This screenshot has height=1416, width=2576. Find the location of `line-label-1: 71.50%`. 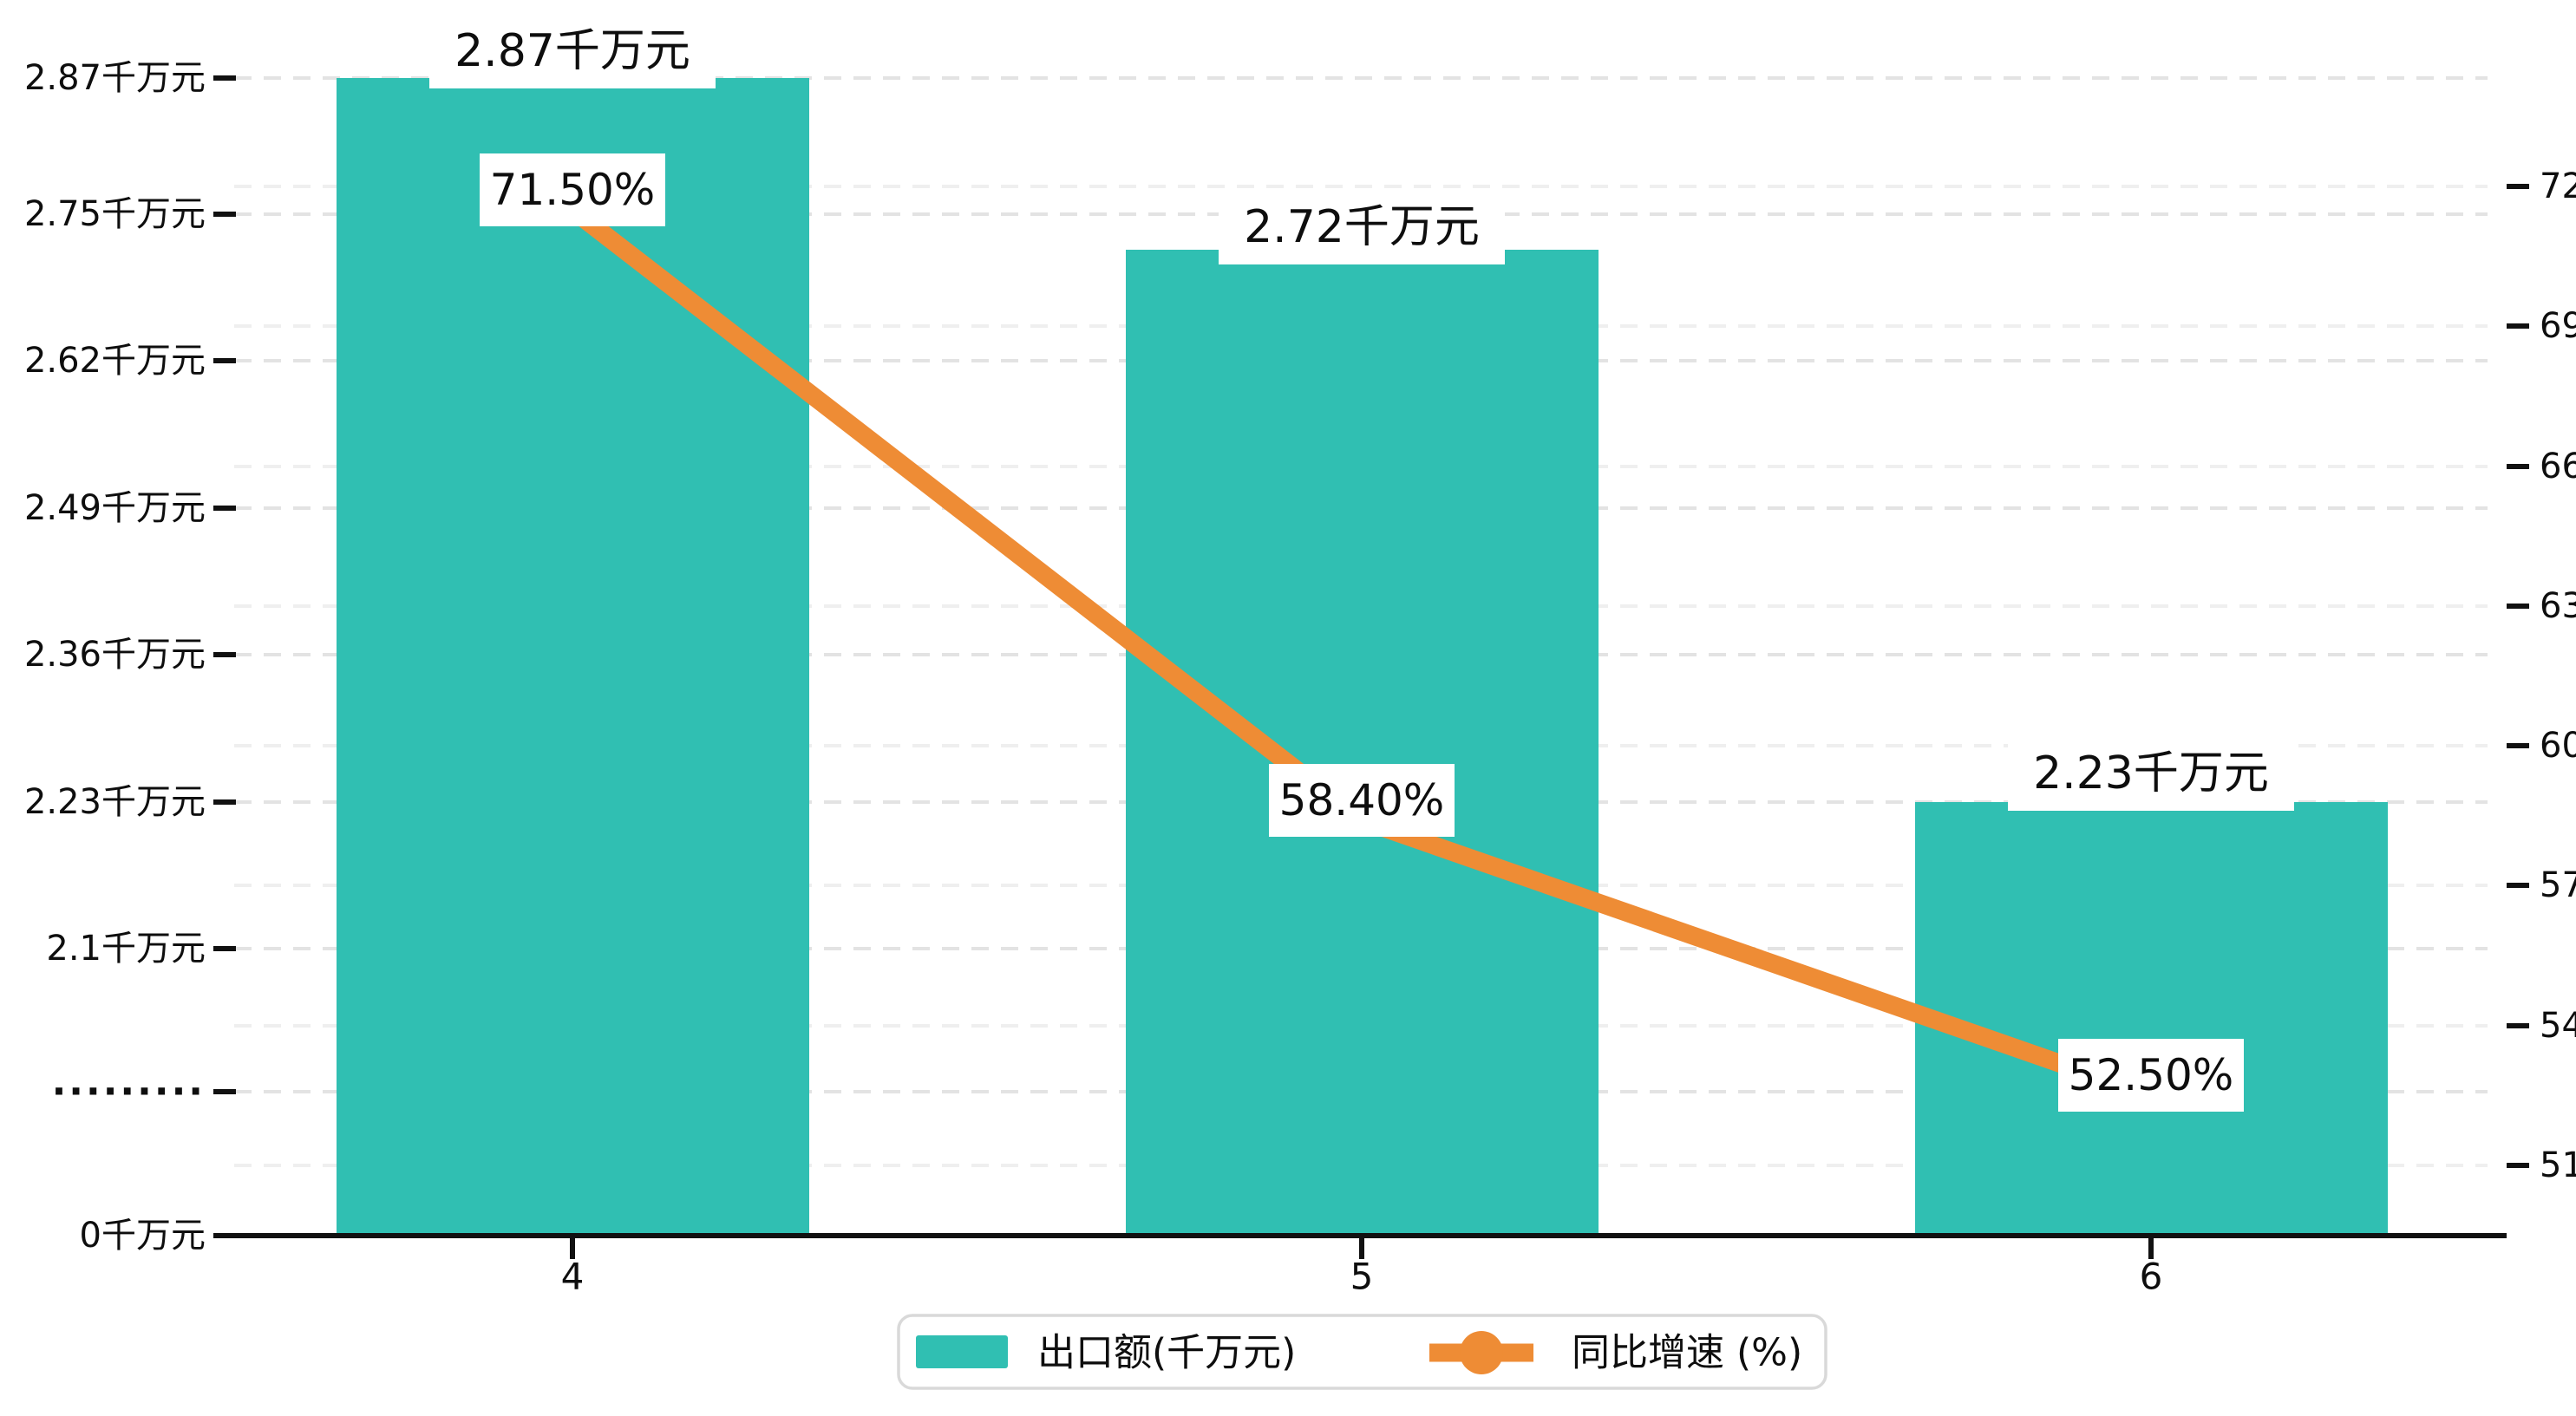

line-label-1: 71.50% is located at coordinates (573, 190).